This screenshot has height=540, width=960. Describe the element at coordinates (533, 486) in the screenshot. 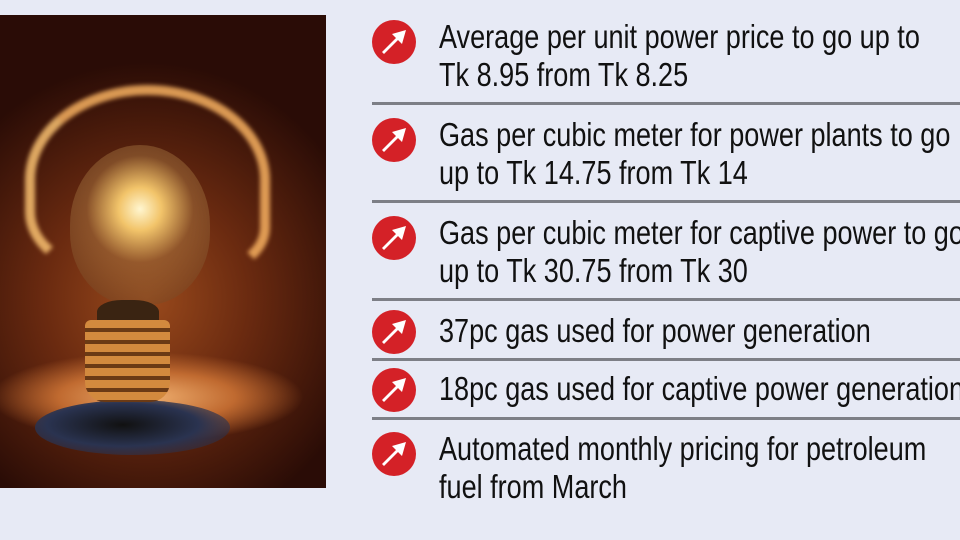

I see `fact-line-2: fuel from March` at that location.